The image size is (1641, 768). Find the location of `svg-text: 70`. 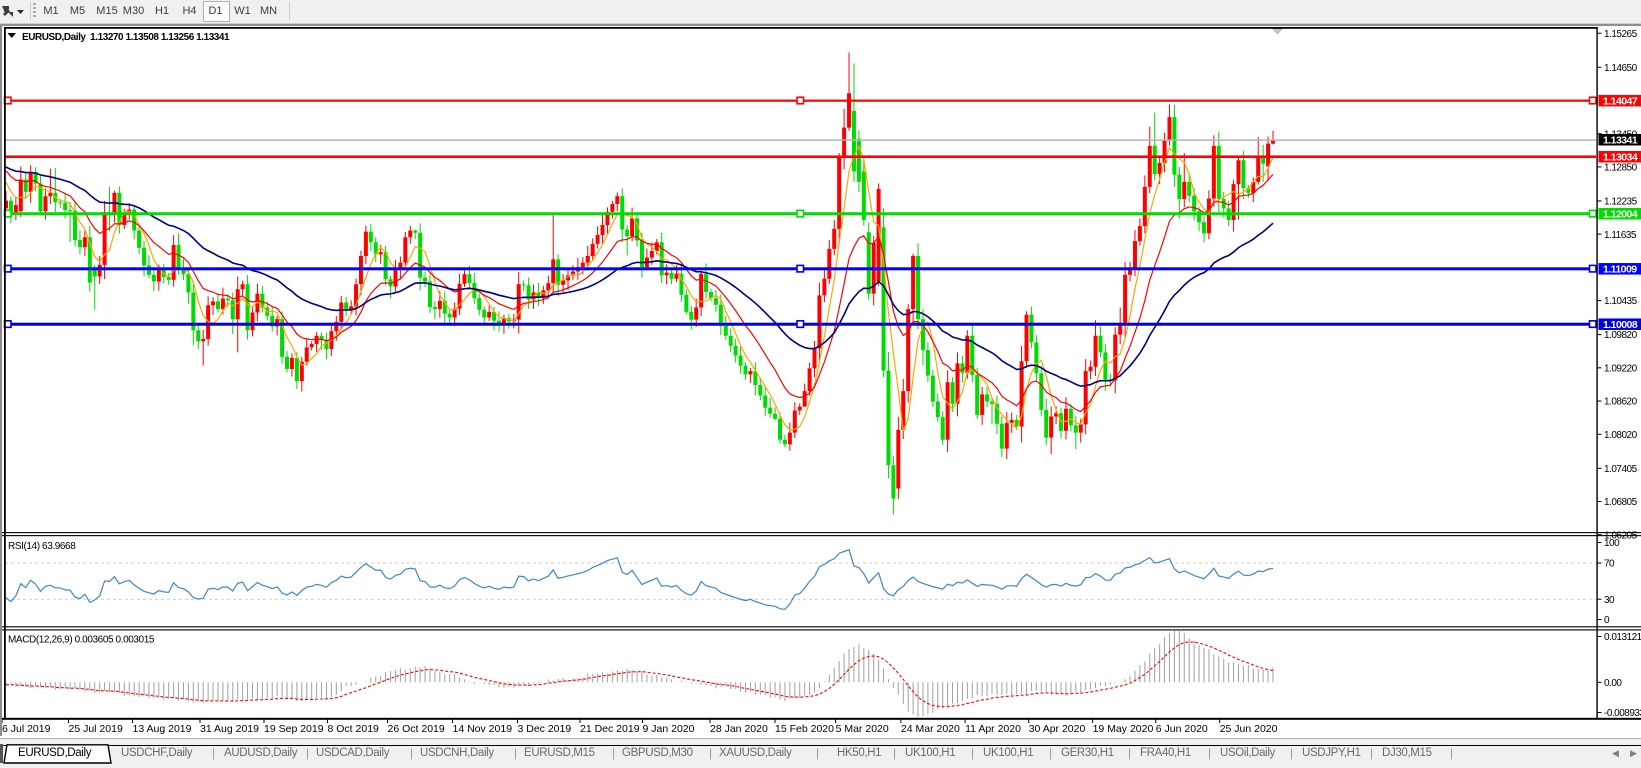

svg-text: 70 is located at coordinates (1609, 564).